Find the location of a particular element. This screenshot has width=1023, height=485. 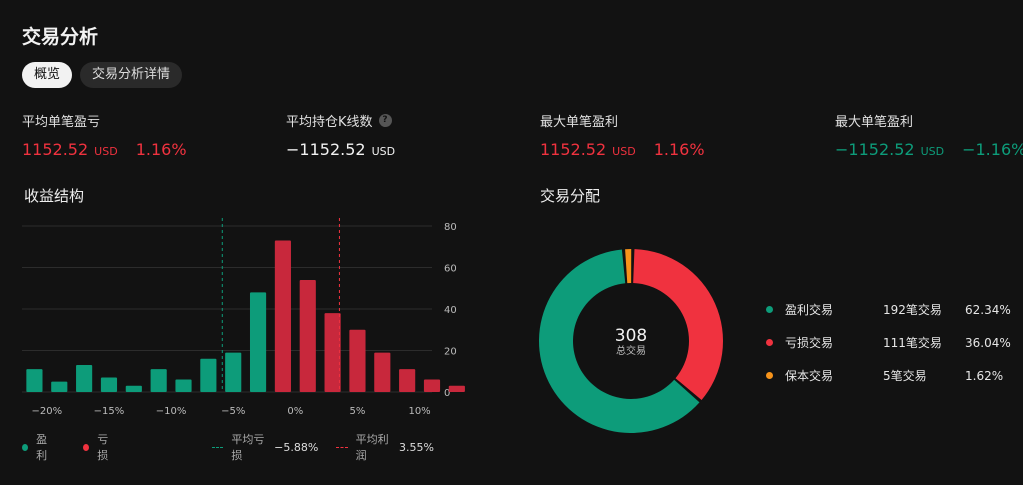

stat-max-profit: 最大单笔盈利 1152.52 USD 1.16% is located at coordinates (622, 135).